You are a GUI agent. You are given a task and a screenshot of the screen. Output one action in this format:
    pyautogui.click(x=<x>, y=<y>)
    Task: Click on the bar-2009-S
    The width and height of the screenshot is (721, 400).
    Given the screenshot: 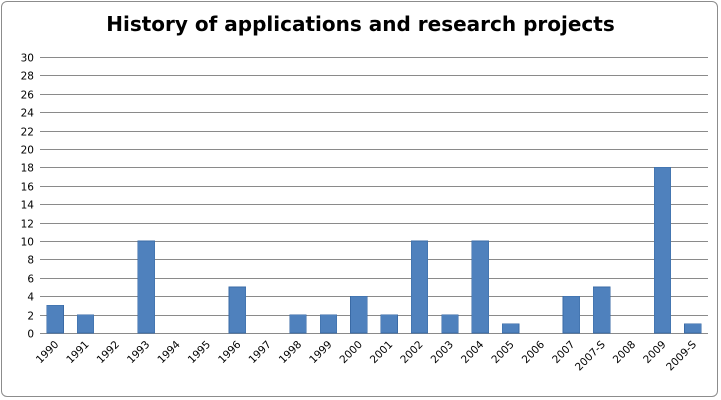 What is the action you would take?
    pyautogui.click(x=693, y=328)
    